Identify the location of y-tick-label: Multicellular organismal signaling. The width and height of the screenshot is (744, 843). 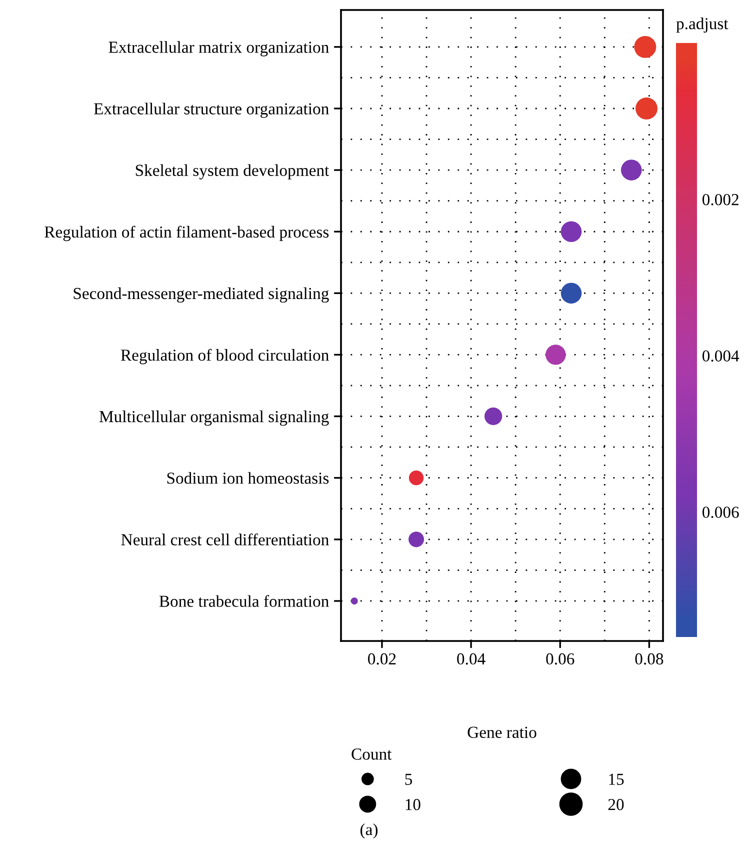
(214, 418).